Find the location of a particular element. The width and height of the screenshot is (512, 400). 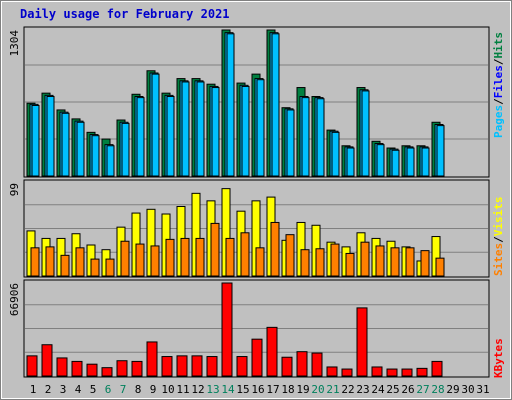

chart-title: Daily usage for February 2021 is located at coordinates (125, 14).